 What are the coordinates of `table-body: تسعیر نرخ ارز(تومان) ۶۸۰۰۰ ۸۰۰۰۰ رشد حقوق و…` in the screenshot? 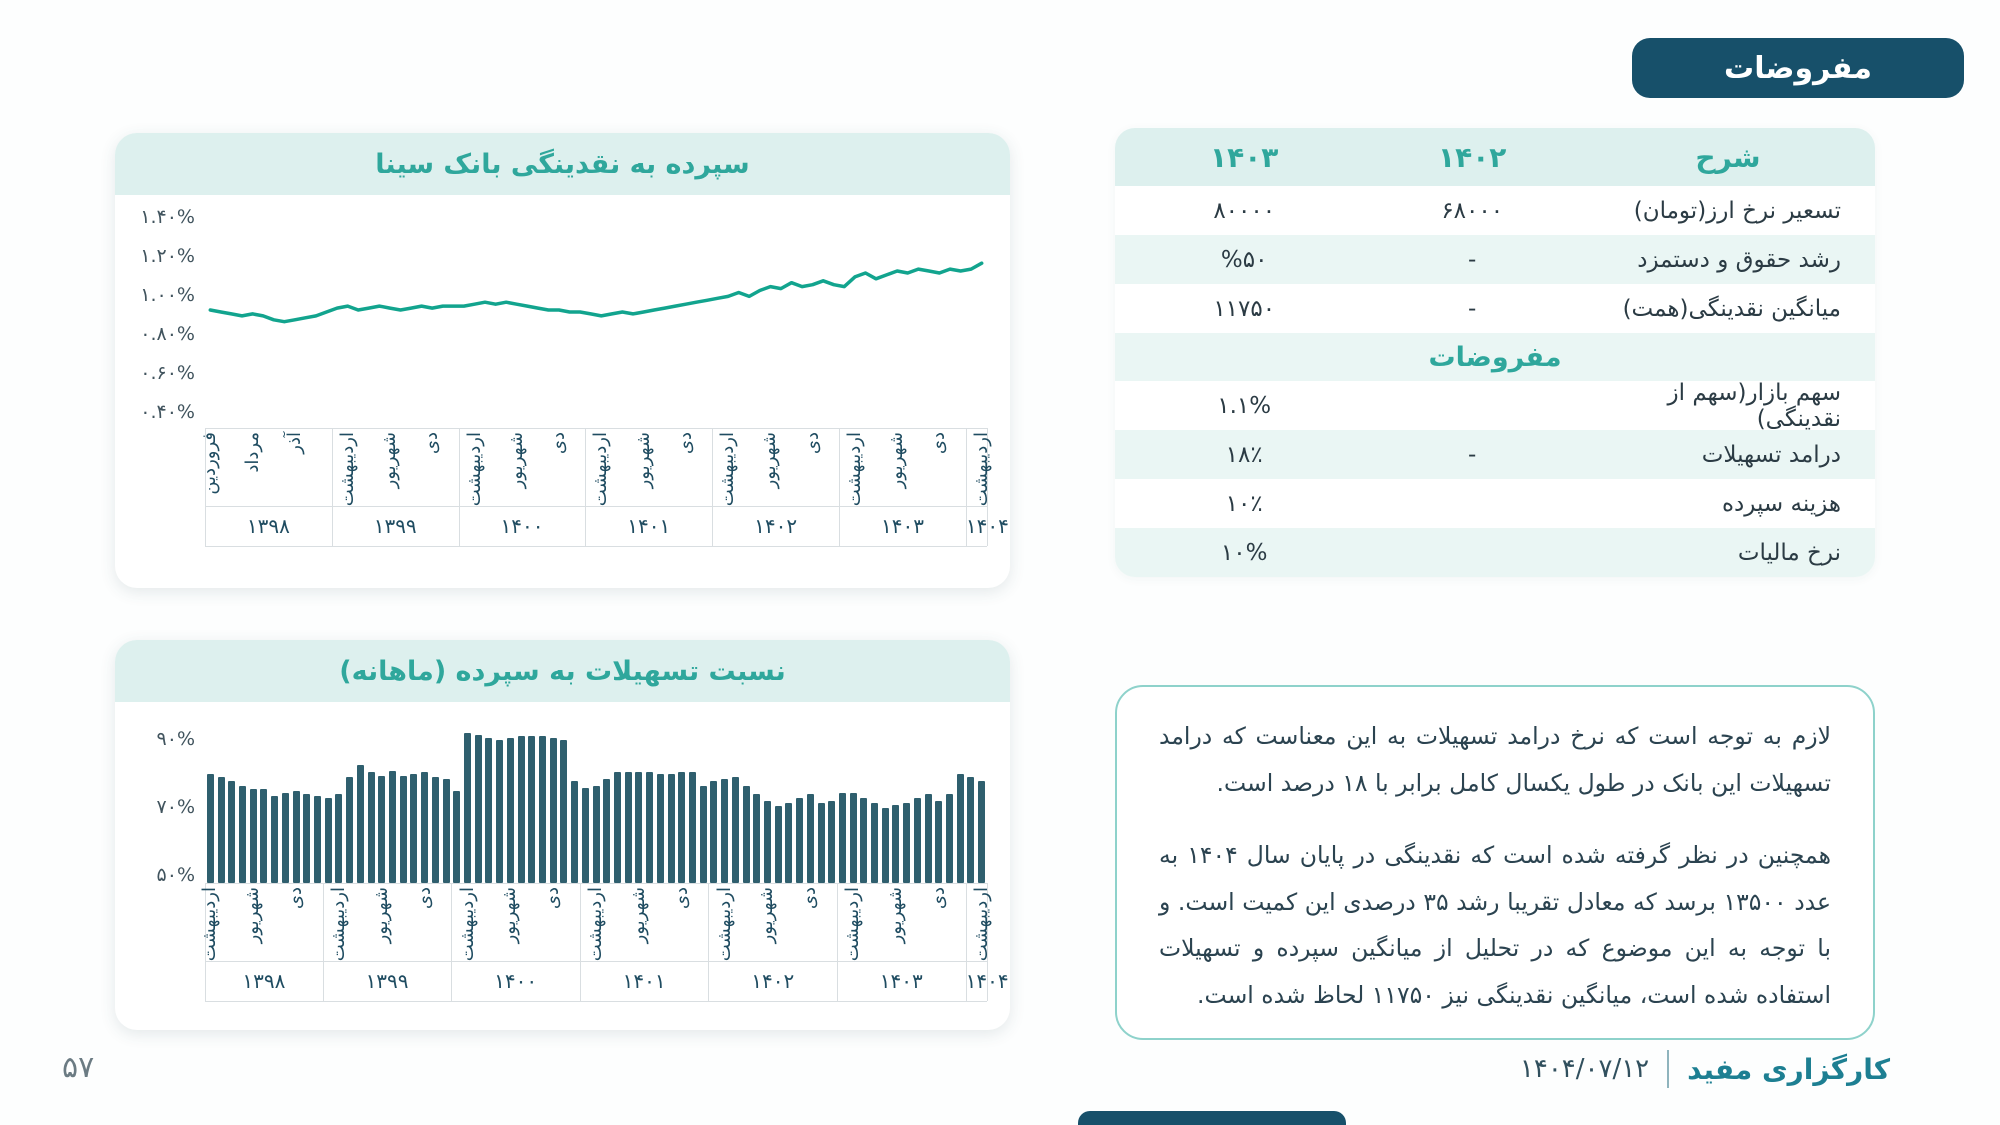 It's located at (1495, 381).